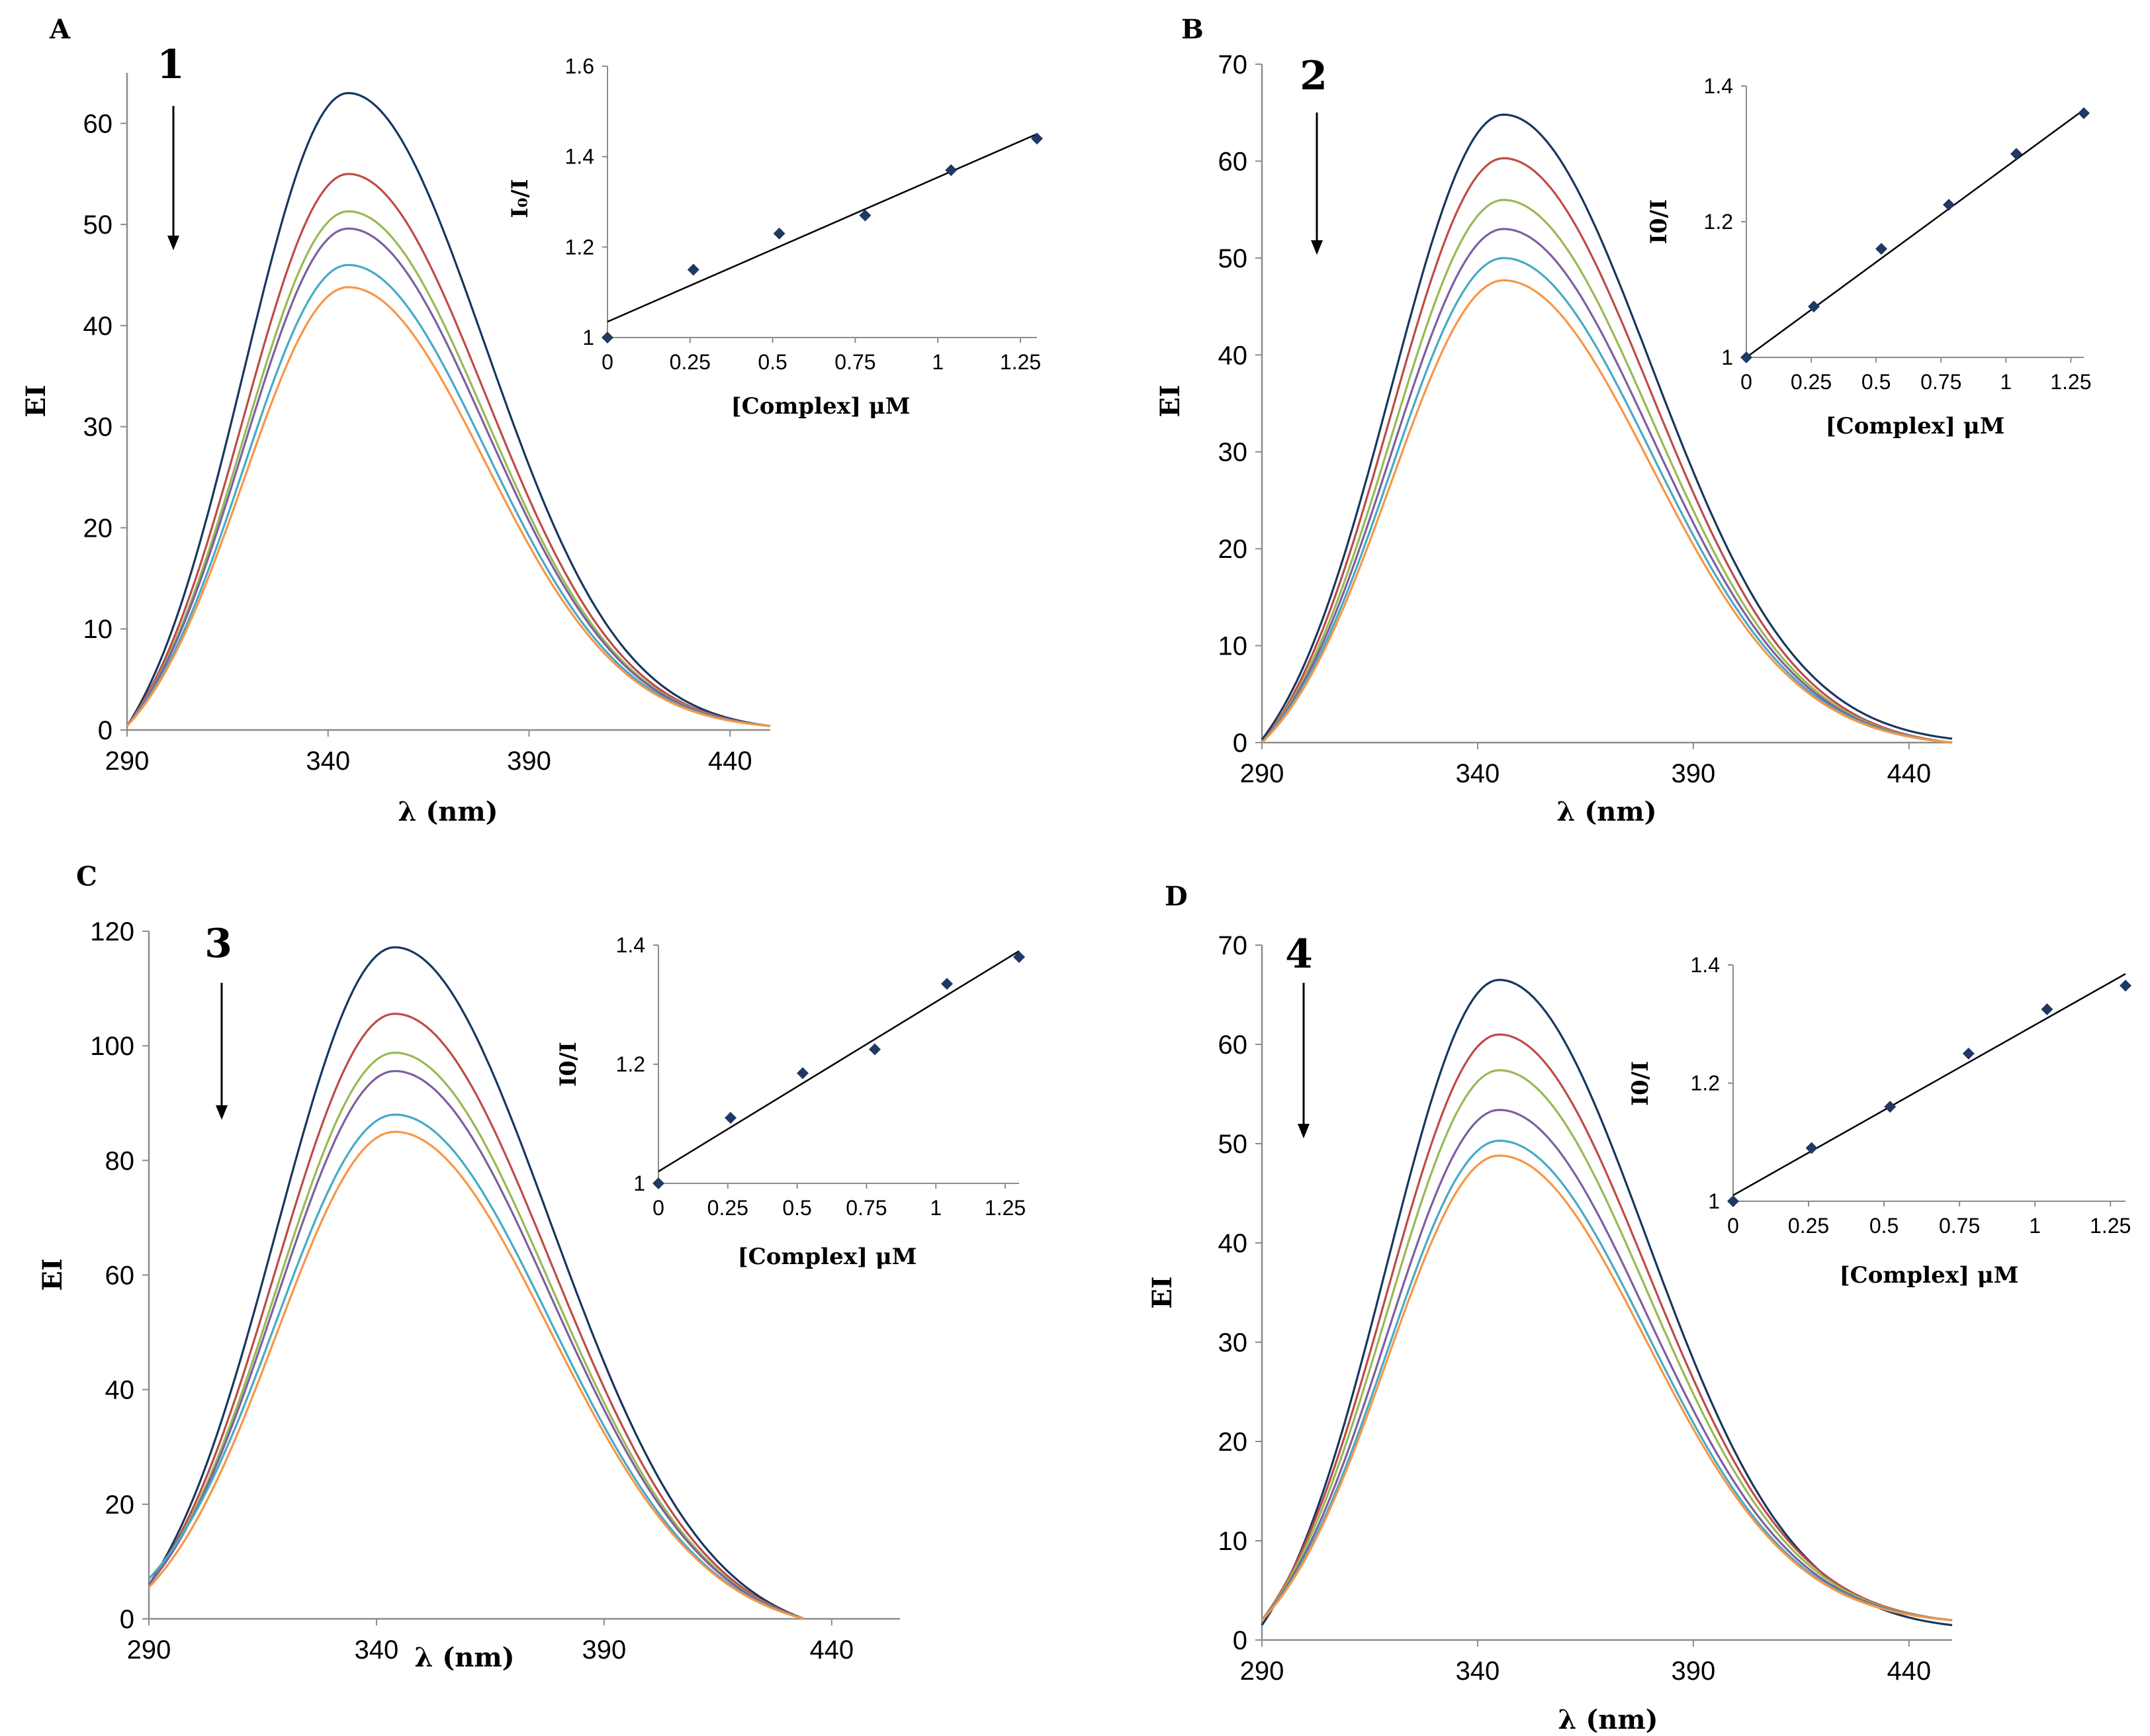 This screenshot has width=2150, height=1736. What do you see at coordinates (120, 1160) in the screenshot?
I see `y-tick-label: 80` at bounding box center [120, 1160].